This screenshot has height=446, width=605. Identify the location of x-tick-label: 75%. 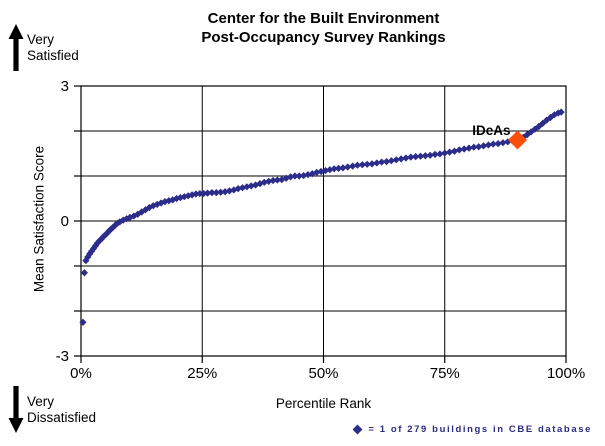
(445, 373).